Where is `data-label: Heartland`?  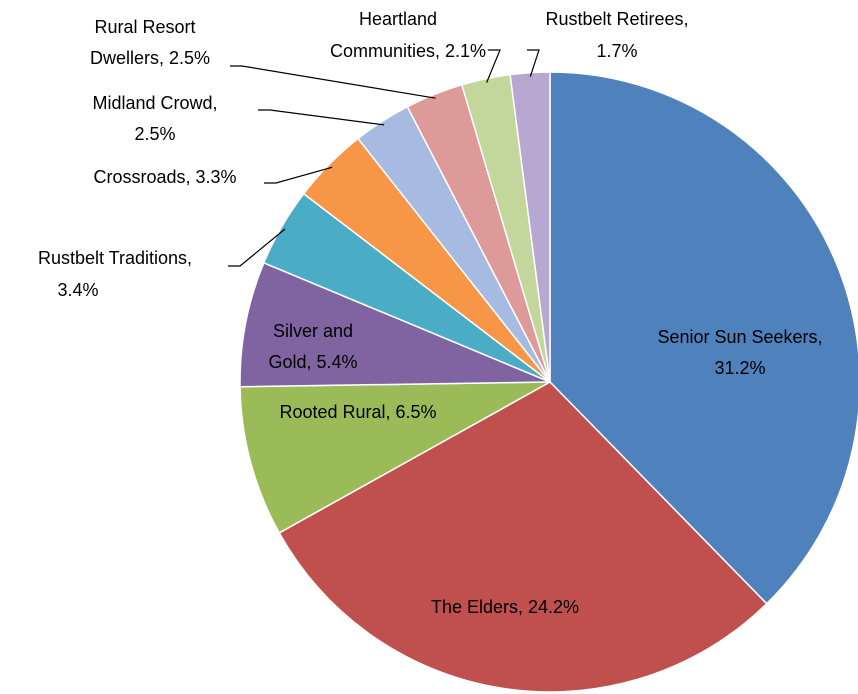
data-label: Heartland is located at coordinates (398, 19).